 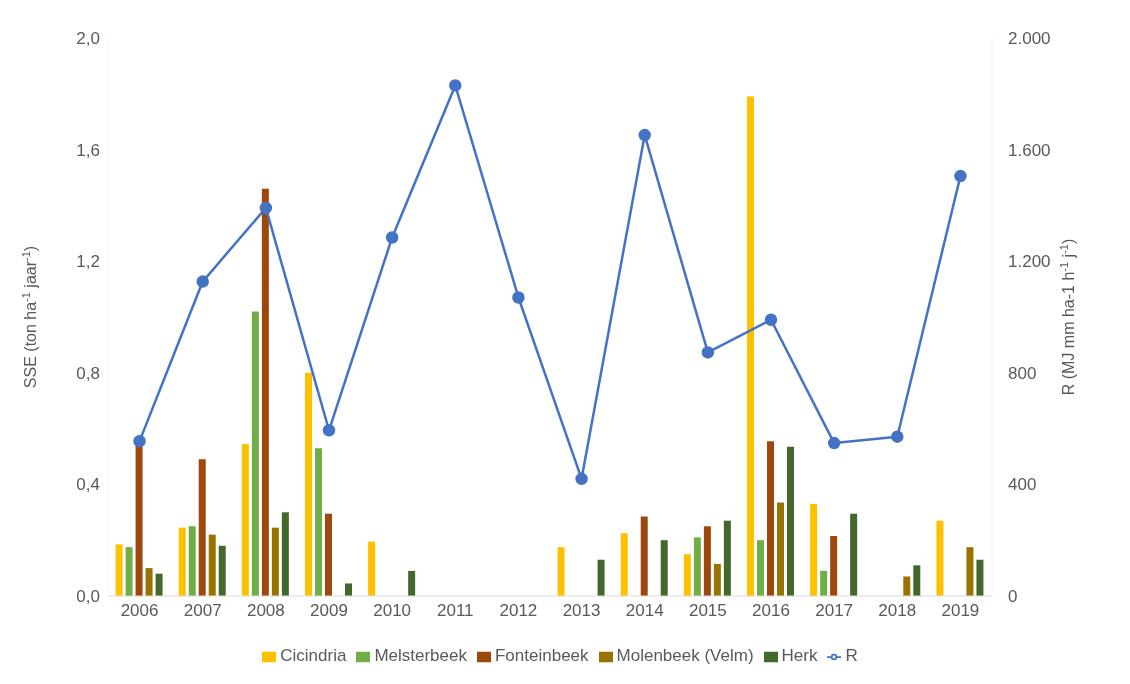 I want to click on x-tick-label: 2018, so click(x=897, y=611).